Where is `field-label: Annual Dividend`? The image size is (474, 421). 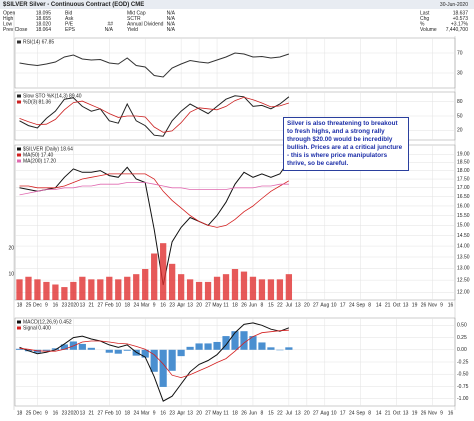
field-label: Annual Dividend is located at coordinates (145, 24).